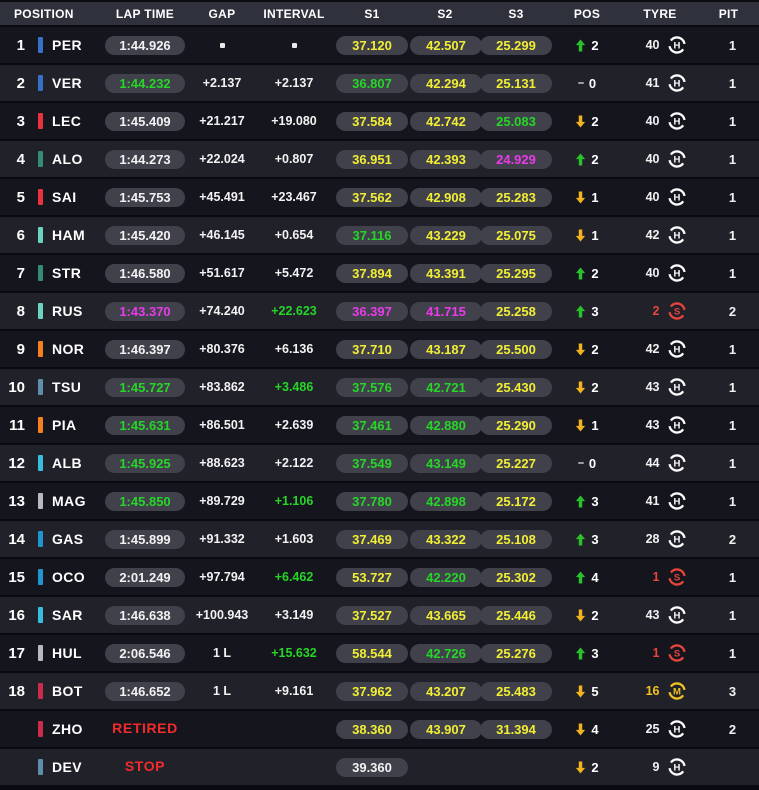 Image resolution: width=759 pixels, height=790 pixels. I want to click on sector-2-cell: 43.187, so click(446, 349).